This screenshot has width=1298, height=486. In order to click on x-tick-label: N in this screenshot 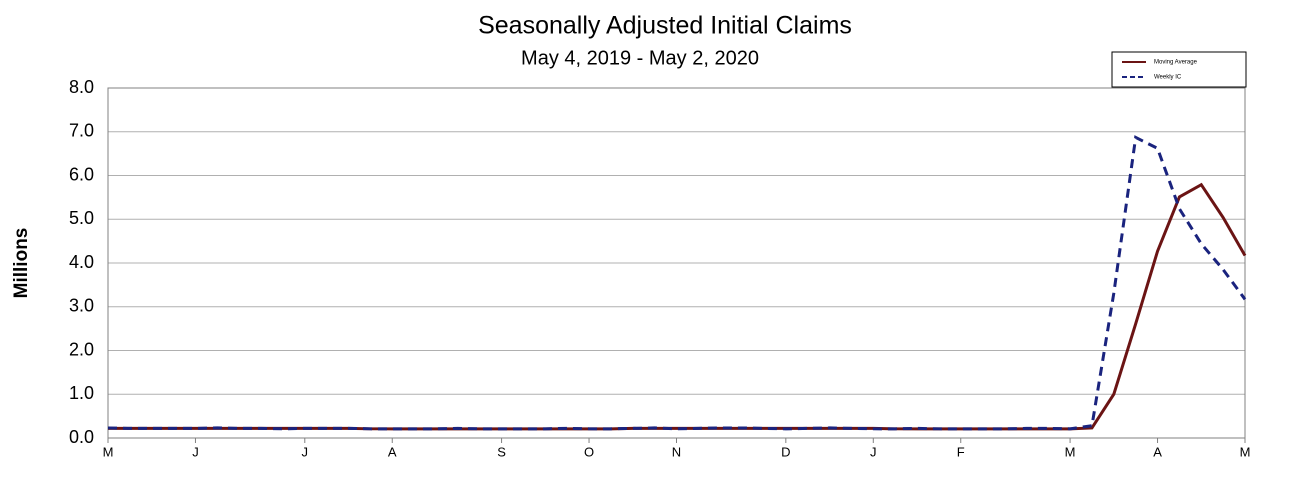, I will do `click(676, 451)`.